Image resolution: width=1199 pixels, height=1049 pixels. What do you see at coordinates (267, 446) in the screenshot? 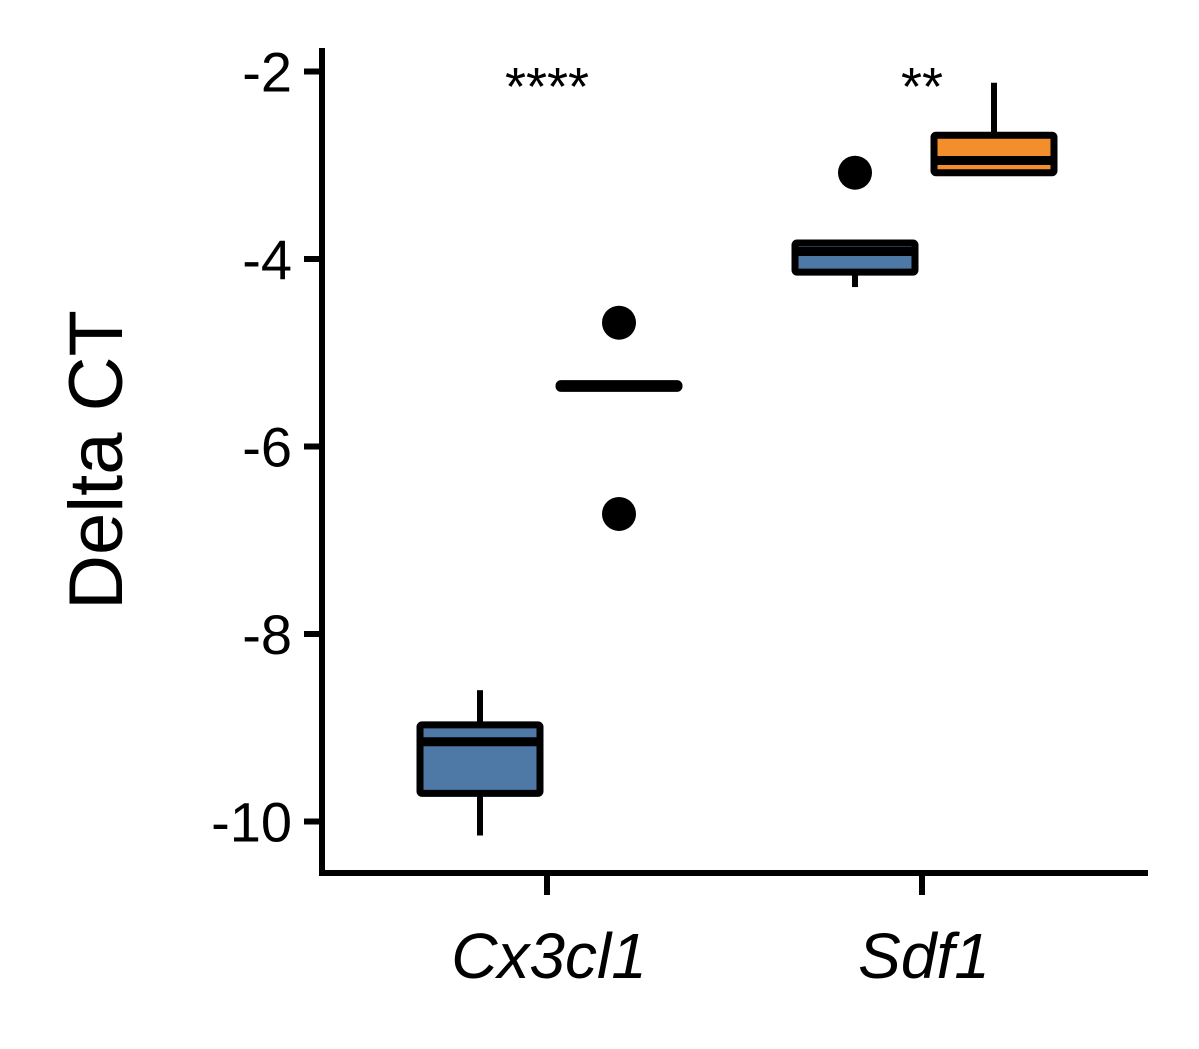
I see `y-tick-label: -6` at bounding box center [267, 446].